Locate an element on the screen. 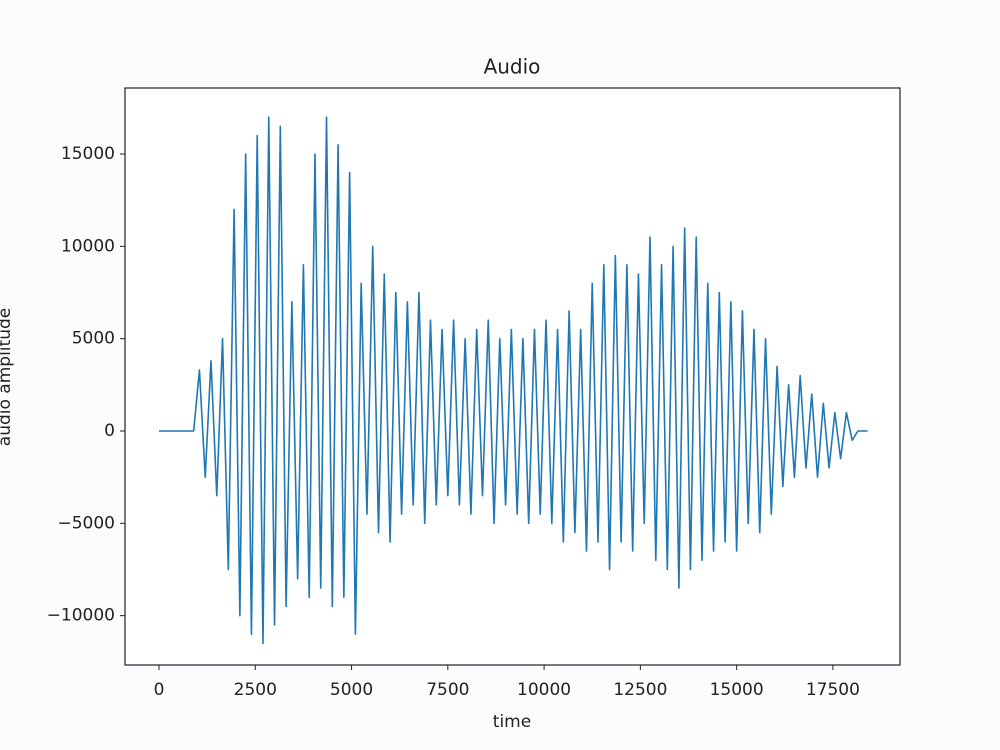  y-tick-label: 0 is located at coordinates (109, 431).